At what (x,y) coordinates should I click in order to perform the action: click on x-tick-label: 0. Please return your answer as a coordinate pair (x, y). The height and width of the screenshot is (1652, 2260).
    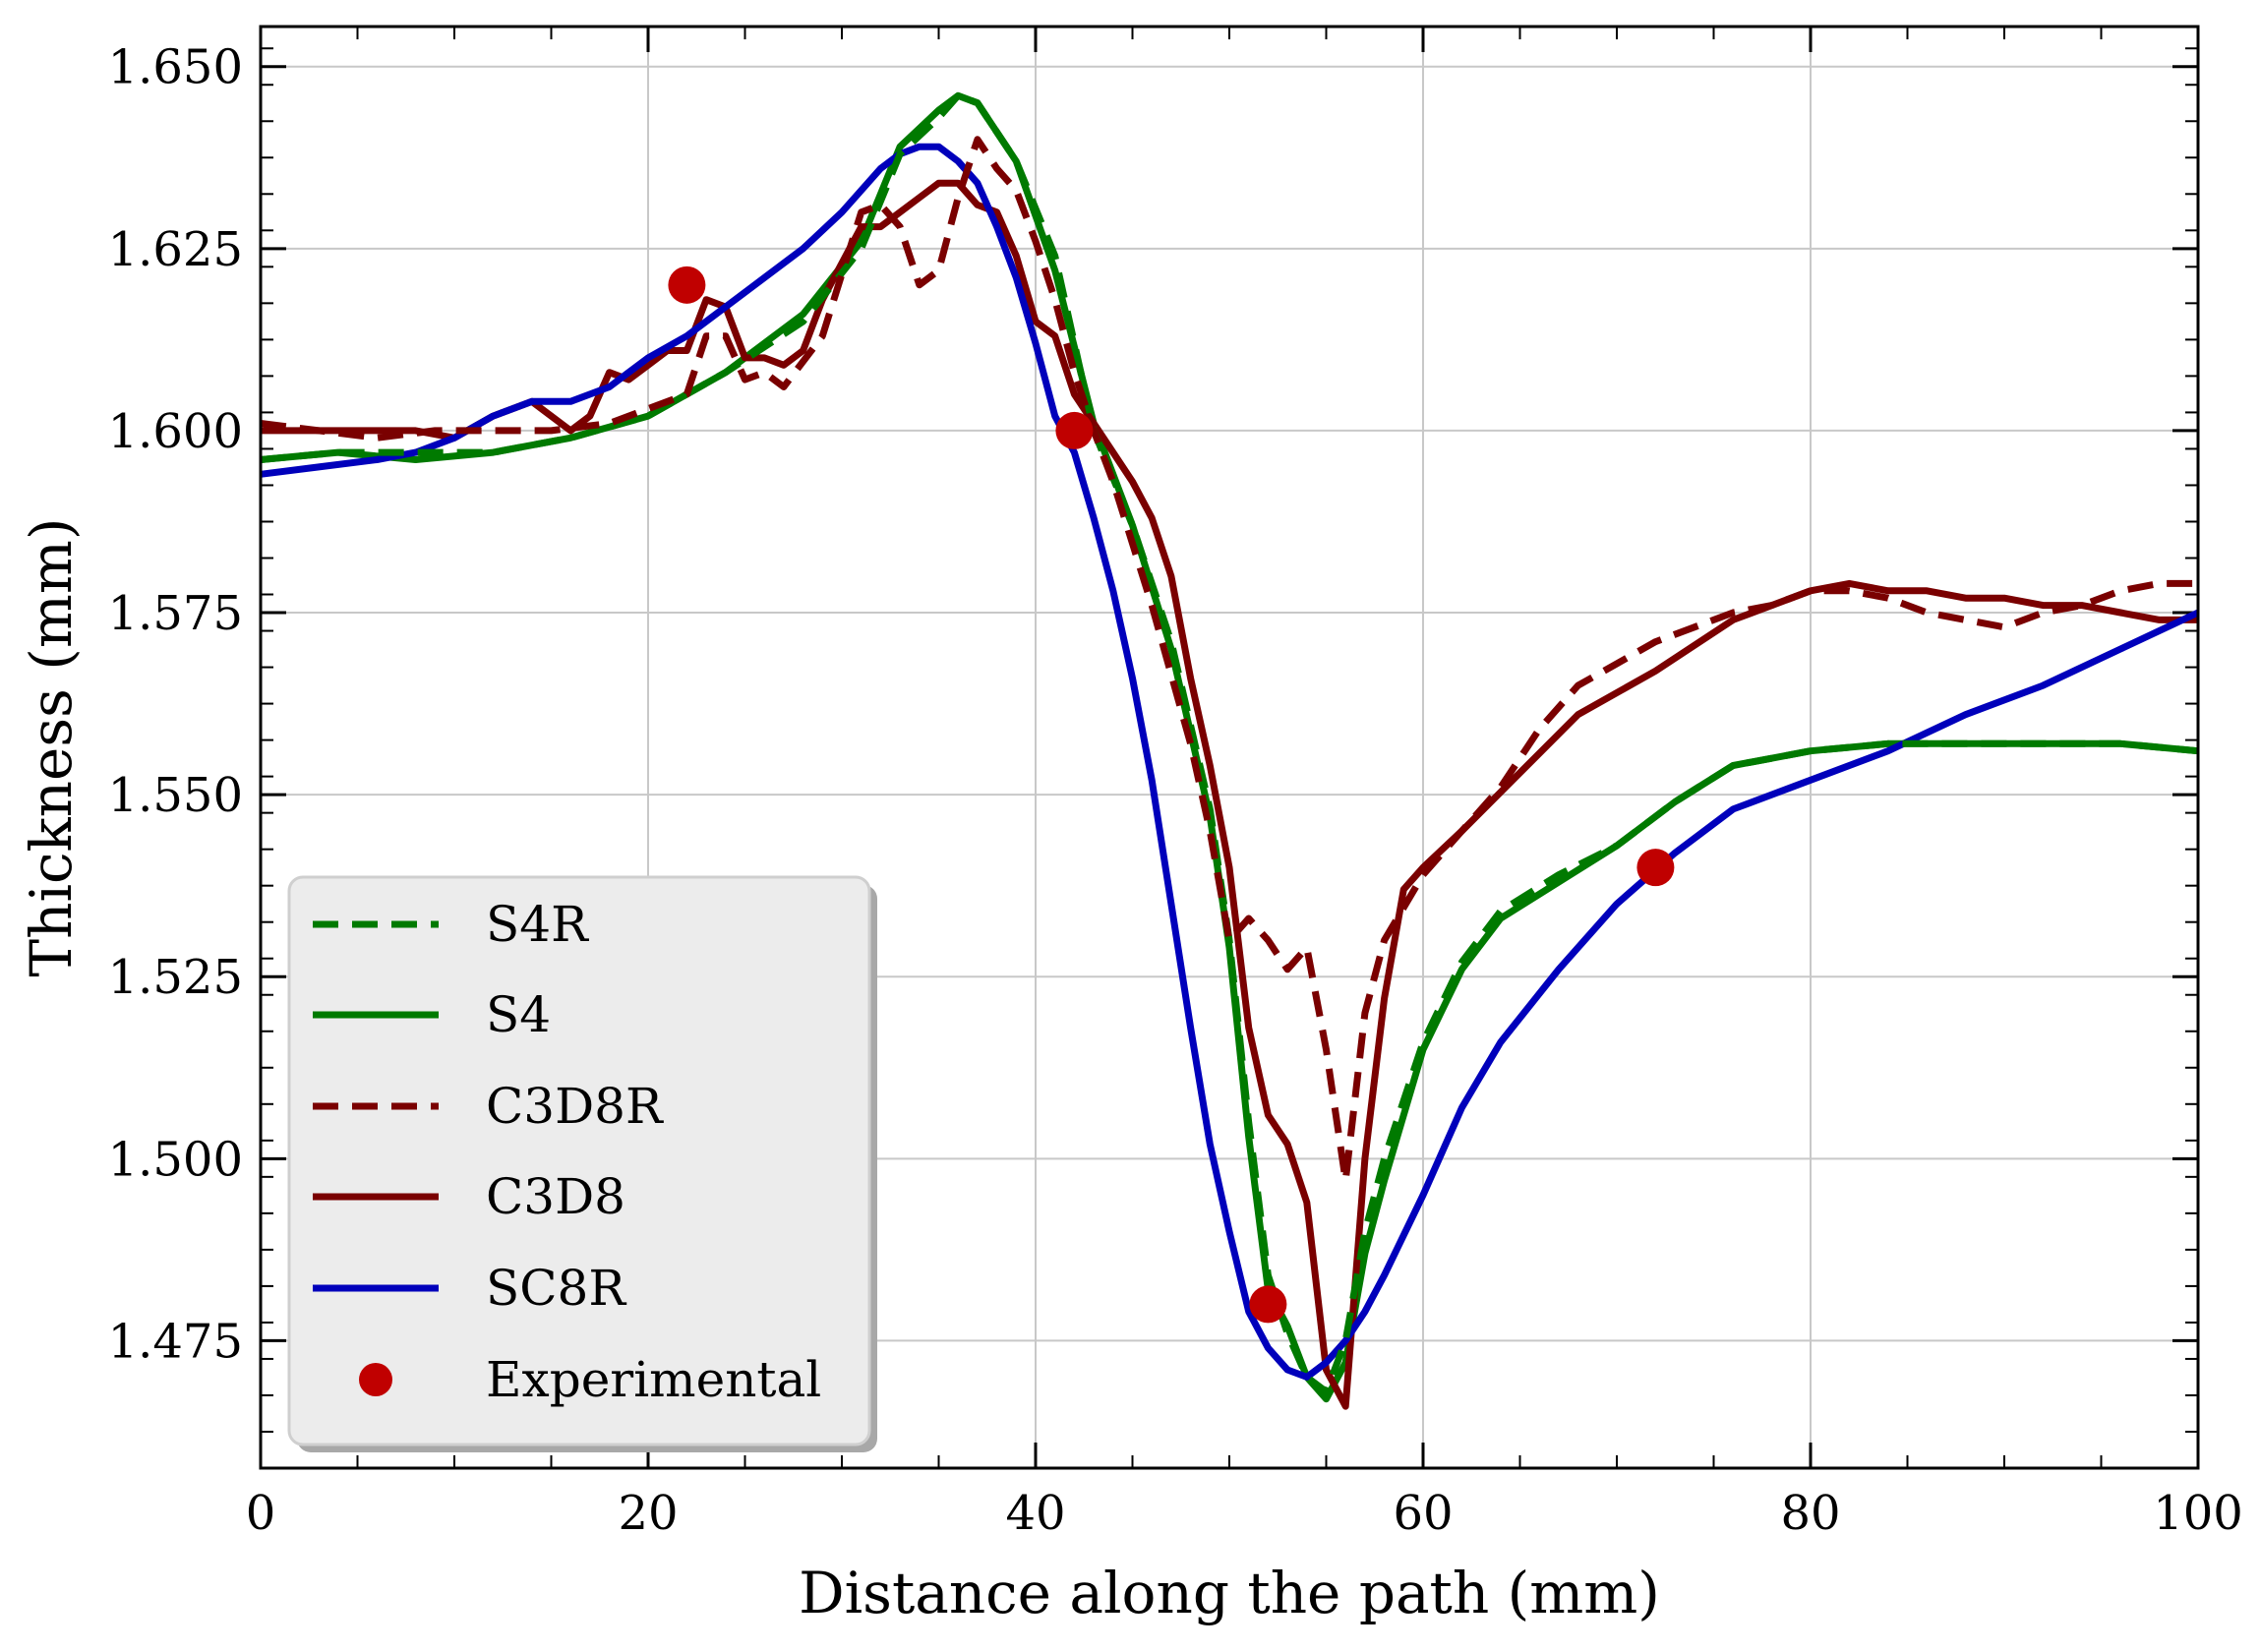
    Looking at the image, I should click on (261, 1513).